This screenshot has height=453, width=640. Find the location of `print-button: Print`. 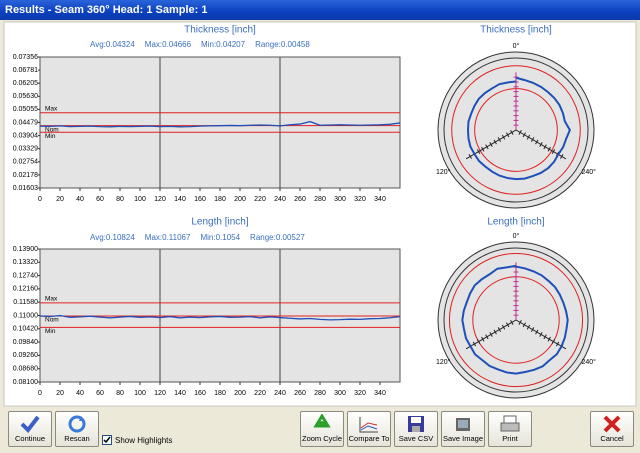

print-button: Print is located at coordinates (510, 429).